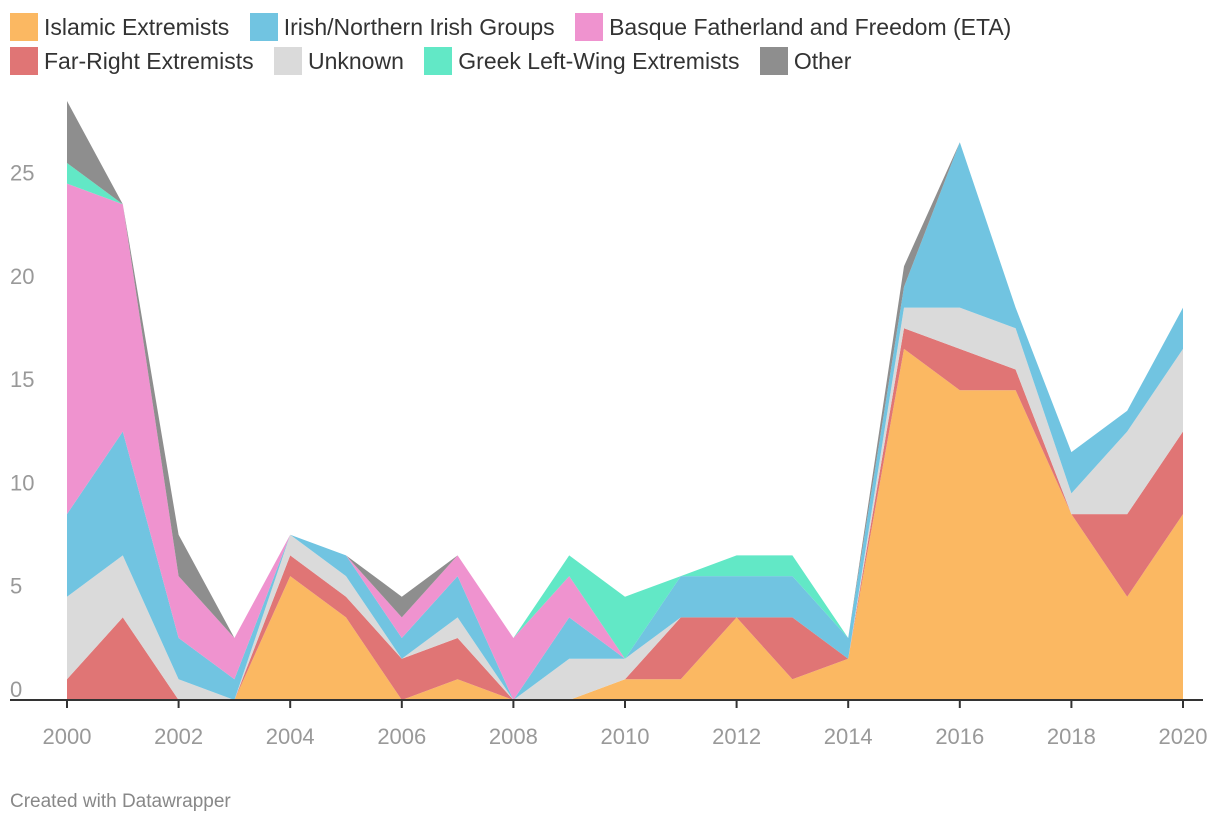 The height and width of the screenshot is (828, 1220). I want to click on x-tick-label: 2018, so click(1071, 736).